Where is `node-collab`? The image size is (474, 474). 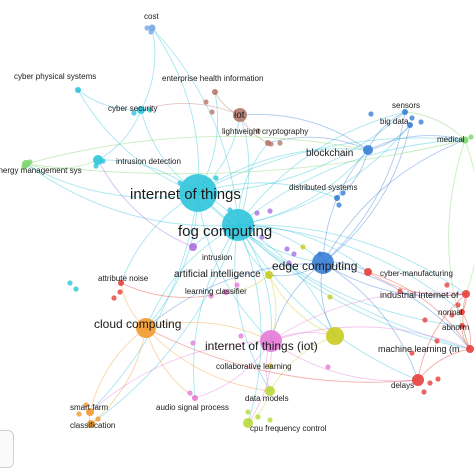 node-collab is located at coordinates (335, 336).